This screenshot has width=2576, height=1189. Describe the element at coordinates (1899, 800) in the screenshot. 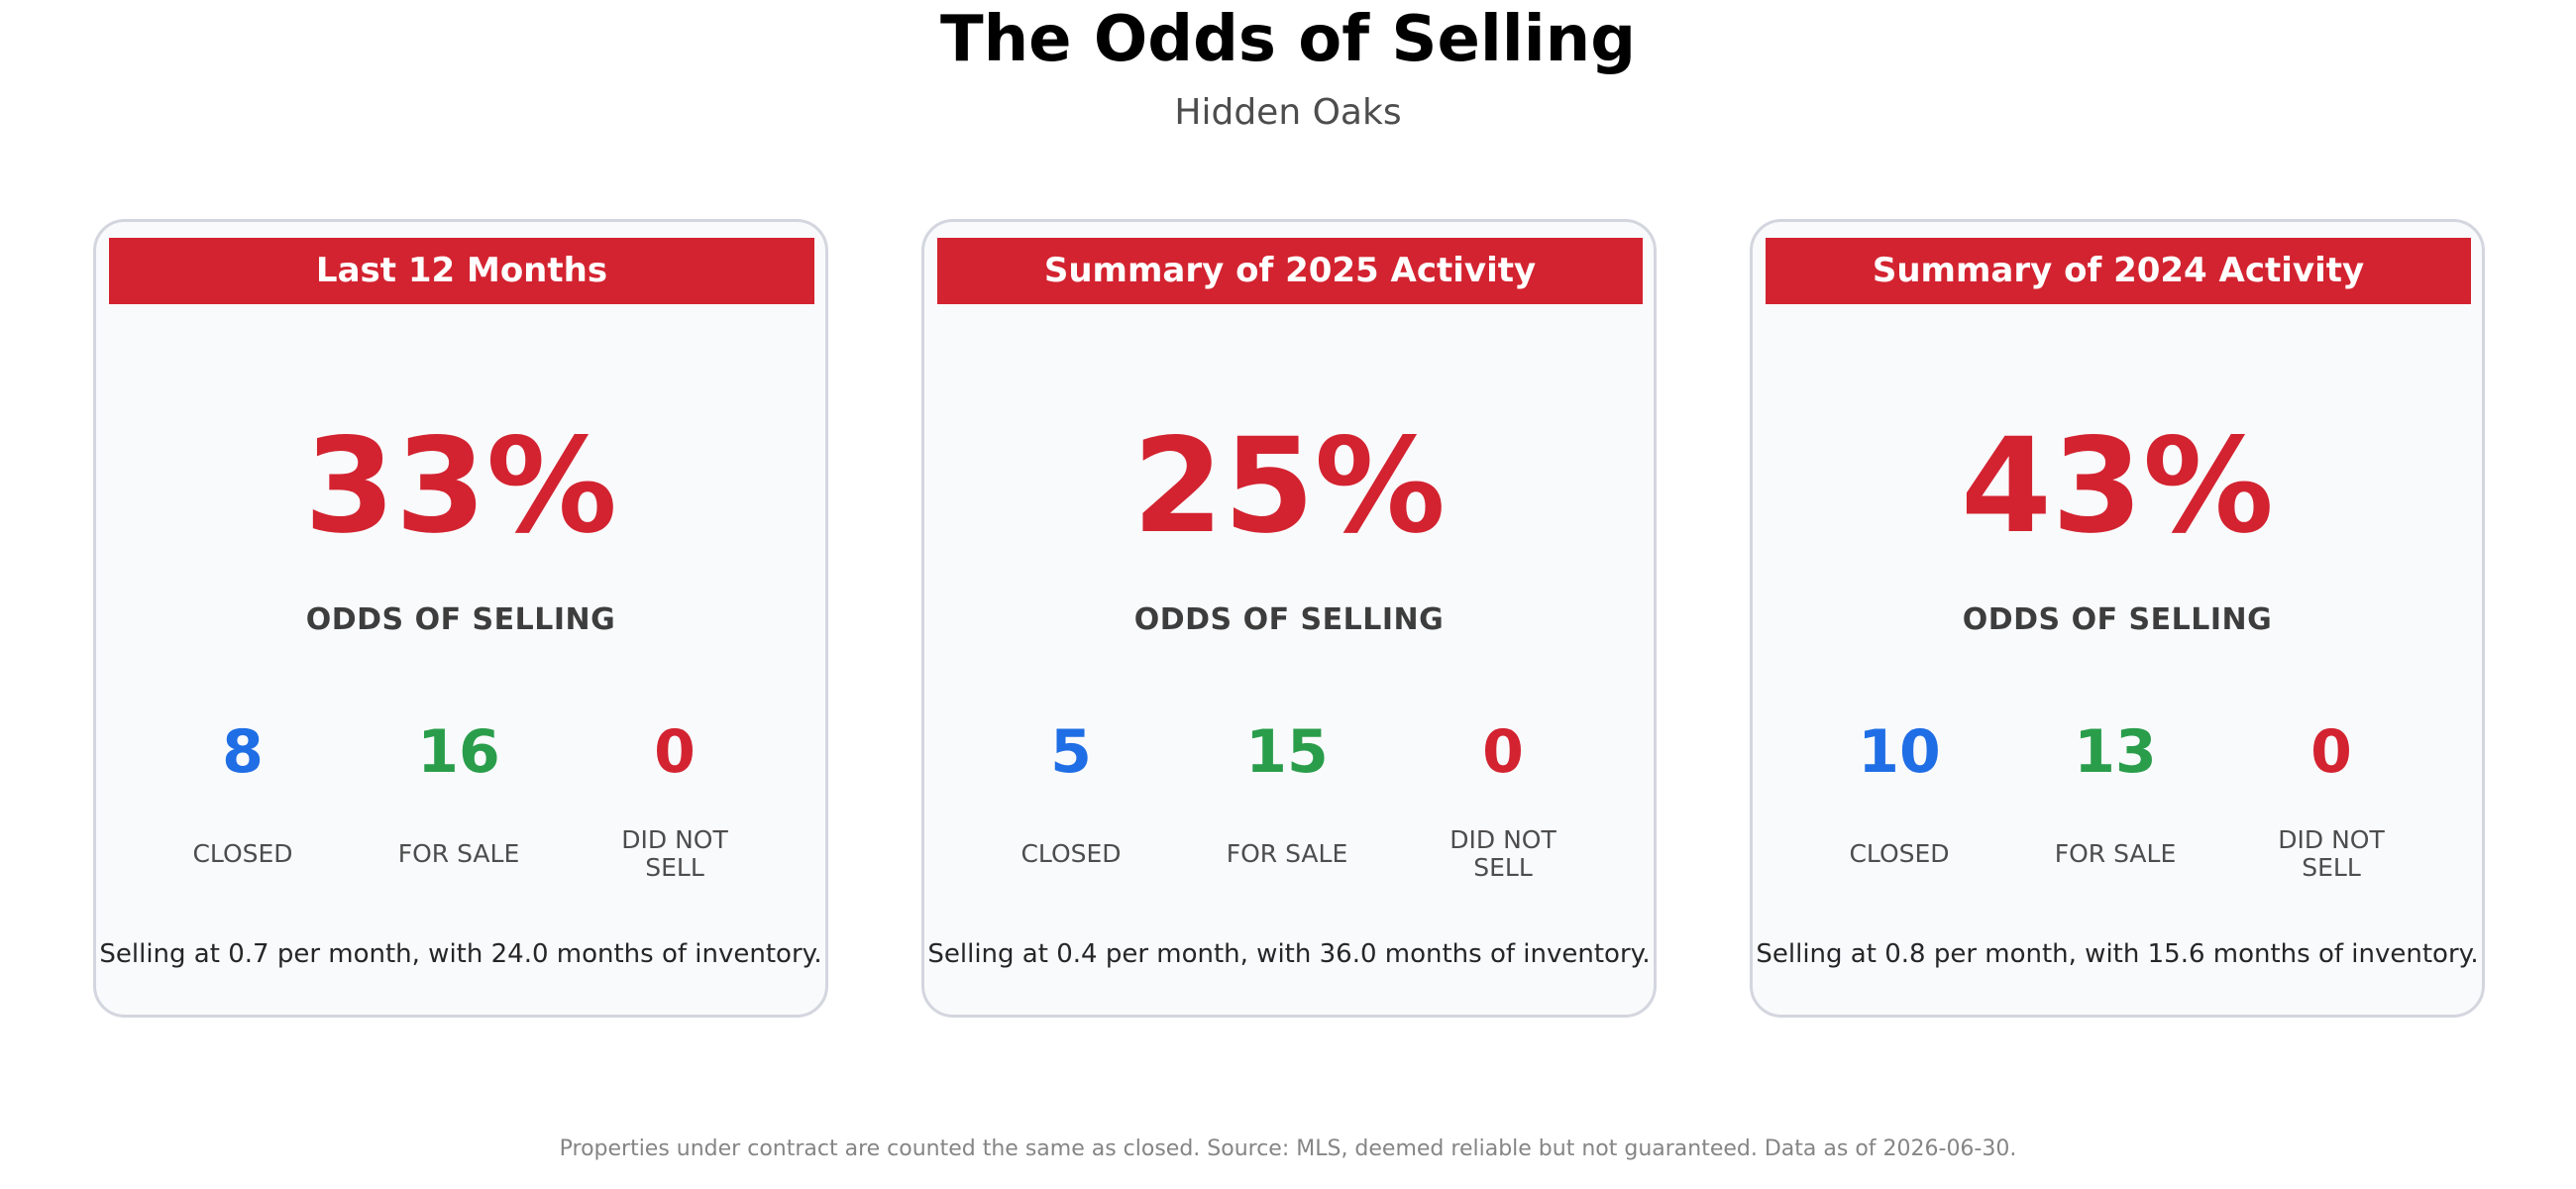

I see `stat-closed: 10 CLOSED` at that location.